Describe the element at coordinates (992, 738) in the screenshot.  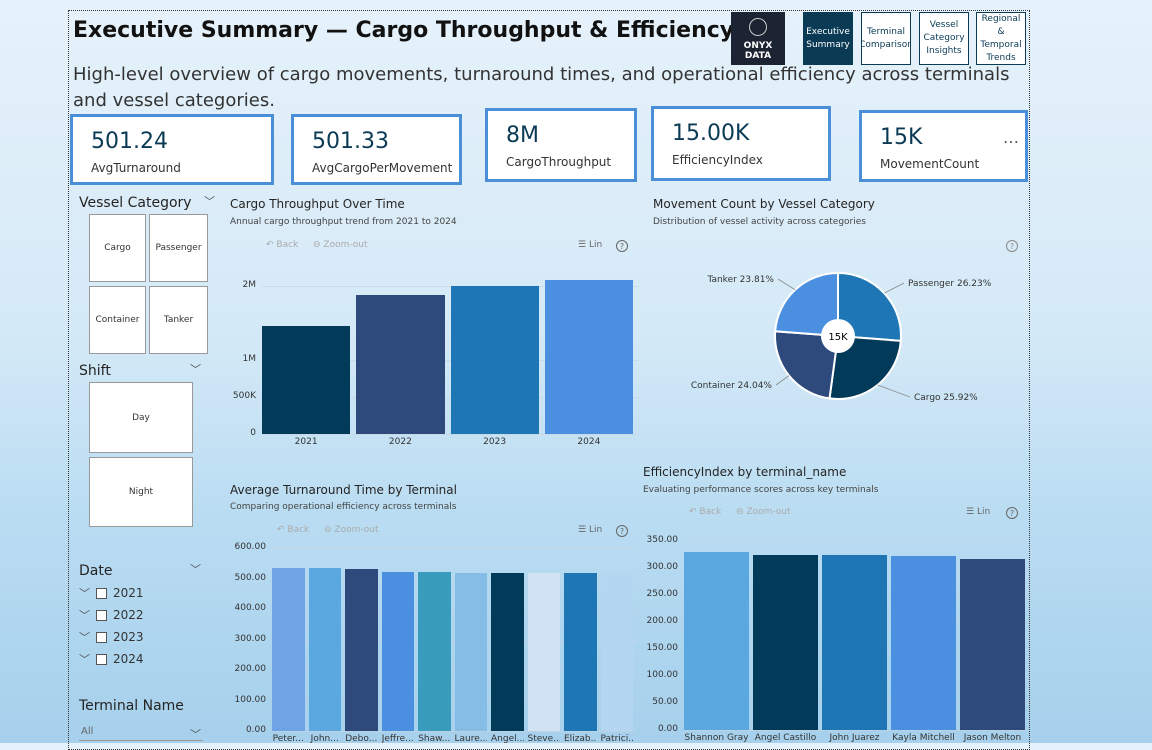
I see `x-tick-label: Jason Melton` at that location.